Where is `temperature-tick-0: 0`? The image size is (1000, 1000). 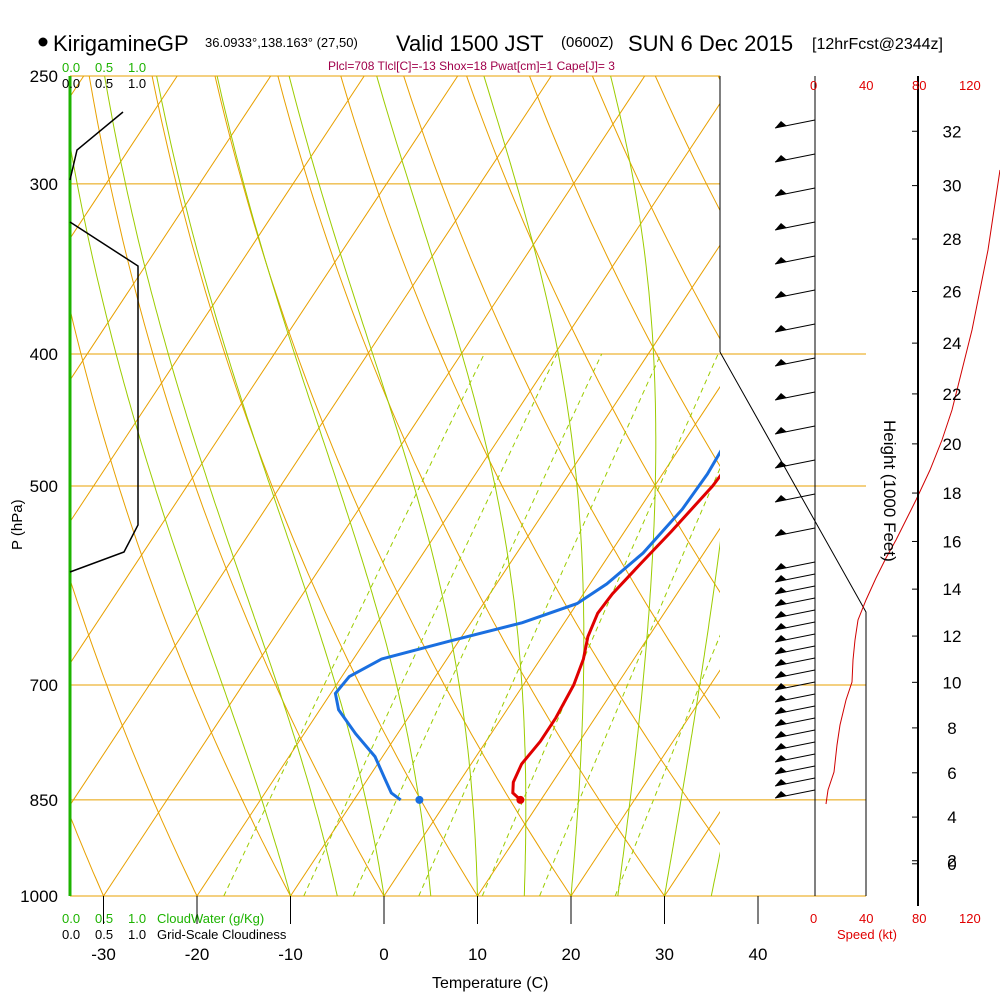
temperature-tick-0: 0 is located at coordinates (383, 954).